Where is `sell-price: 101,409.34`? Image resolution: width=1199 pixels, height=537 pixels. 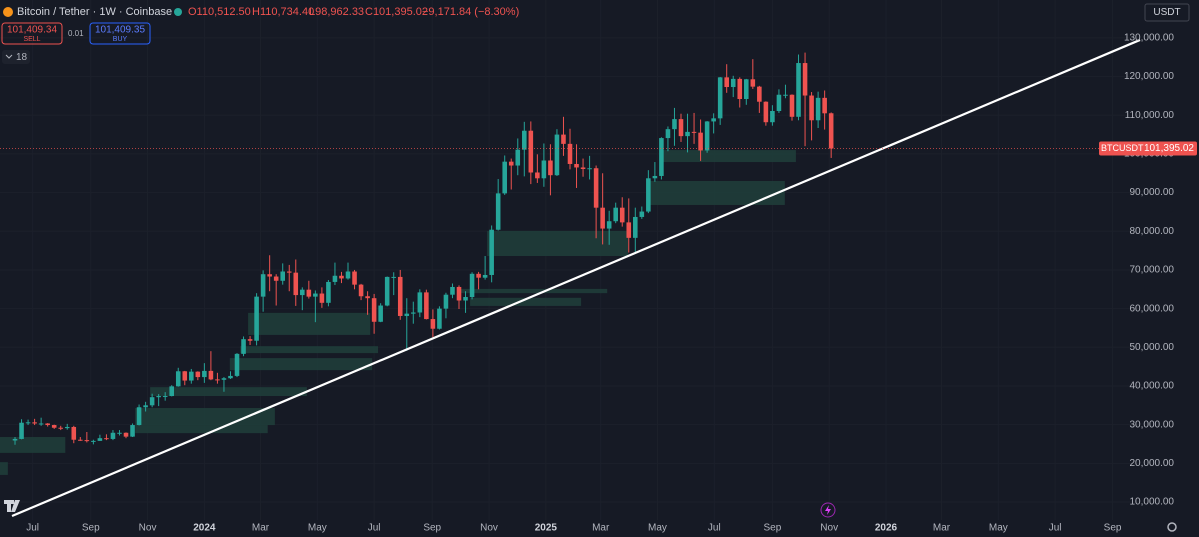
sell-price: 101,409.34 is located at coordinates (32, 30).